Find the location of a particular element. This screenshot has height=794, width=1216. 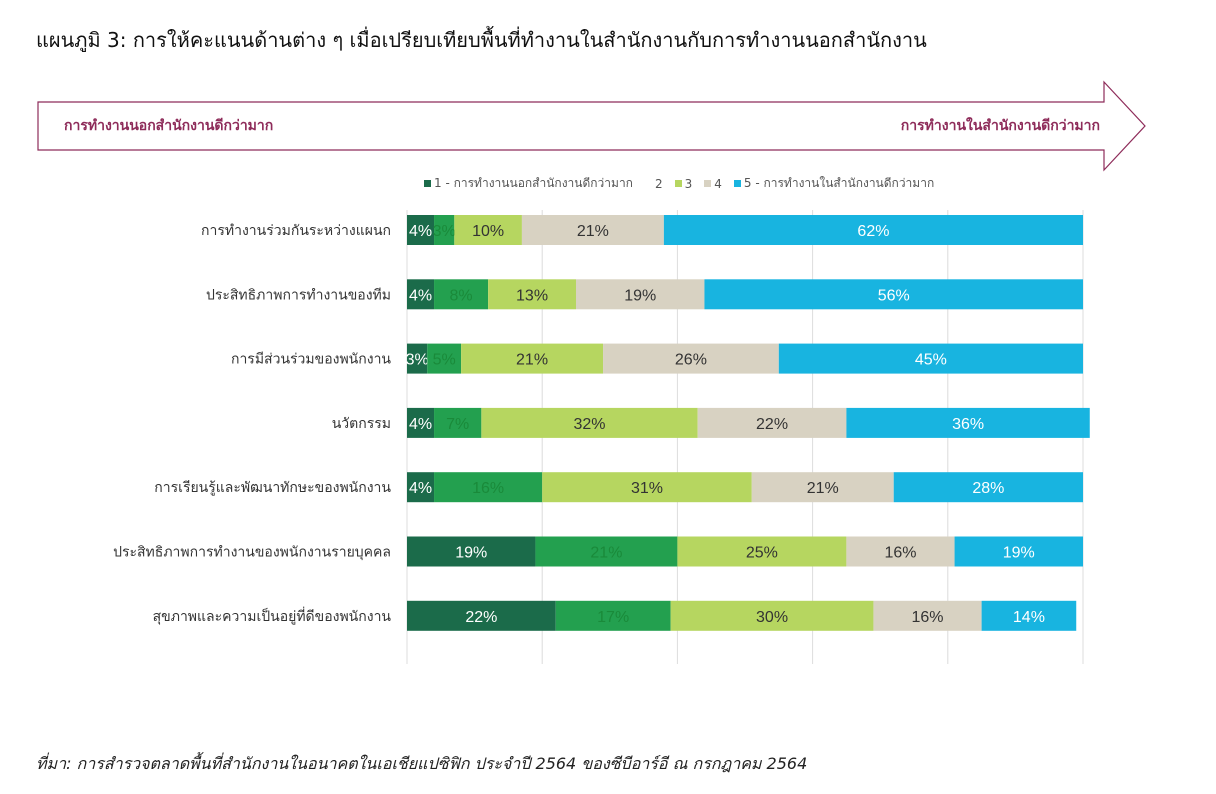

legend-label: 1 - การทำงานนอกสำนักงานดีกว่ามาก is located at coordinates (533, 183).